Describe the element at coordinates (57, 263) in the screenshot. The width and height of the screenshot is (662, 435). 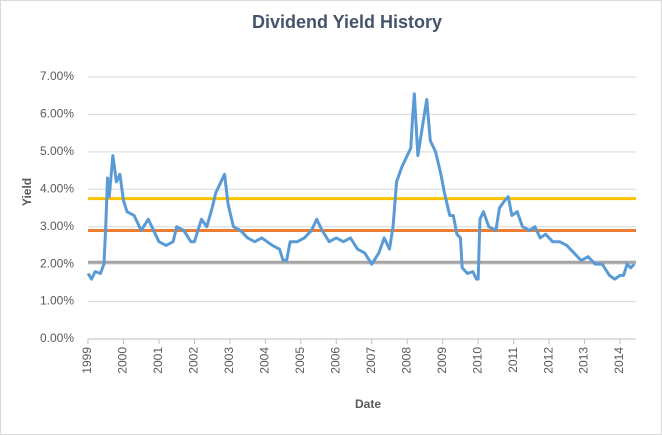
I see `y-tick-label: 2.00%` at that location.